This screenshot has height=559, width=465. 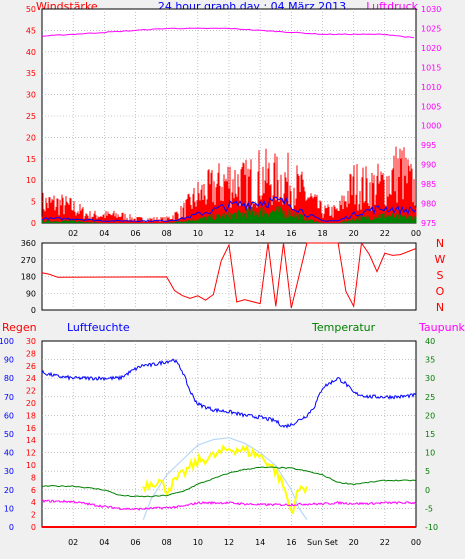 I want to click on direction-tick-label: 0, so click(x=33, y=310).